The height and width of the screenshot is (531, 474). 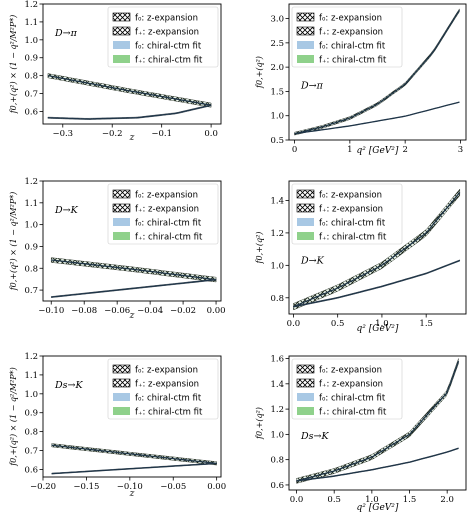 I want to click on x-tick-label: −0.05, so click(x=173, y=487).